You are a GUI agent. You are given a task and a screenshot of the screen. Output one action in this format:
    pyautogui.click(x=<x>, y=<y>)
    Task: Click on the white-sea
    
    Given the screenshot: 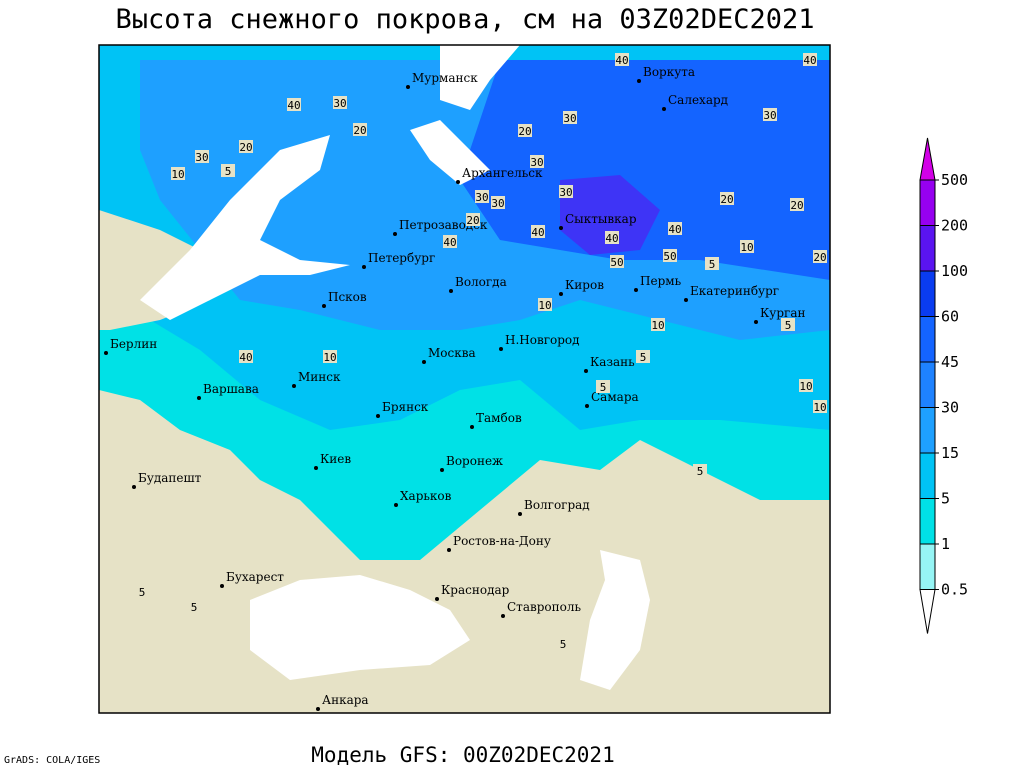 What is the action you would take?
    pyautogui.click(x=450, y=152)
    